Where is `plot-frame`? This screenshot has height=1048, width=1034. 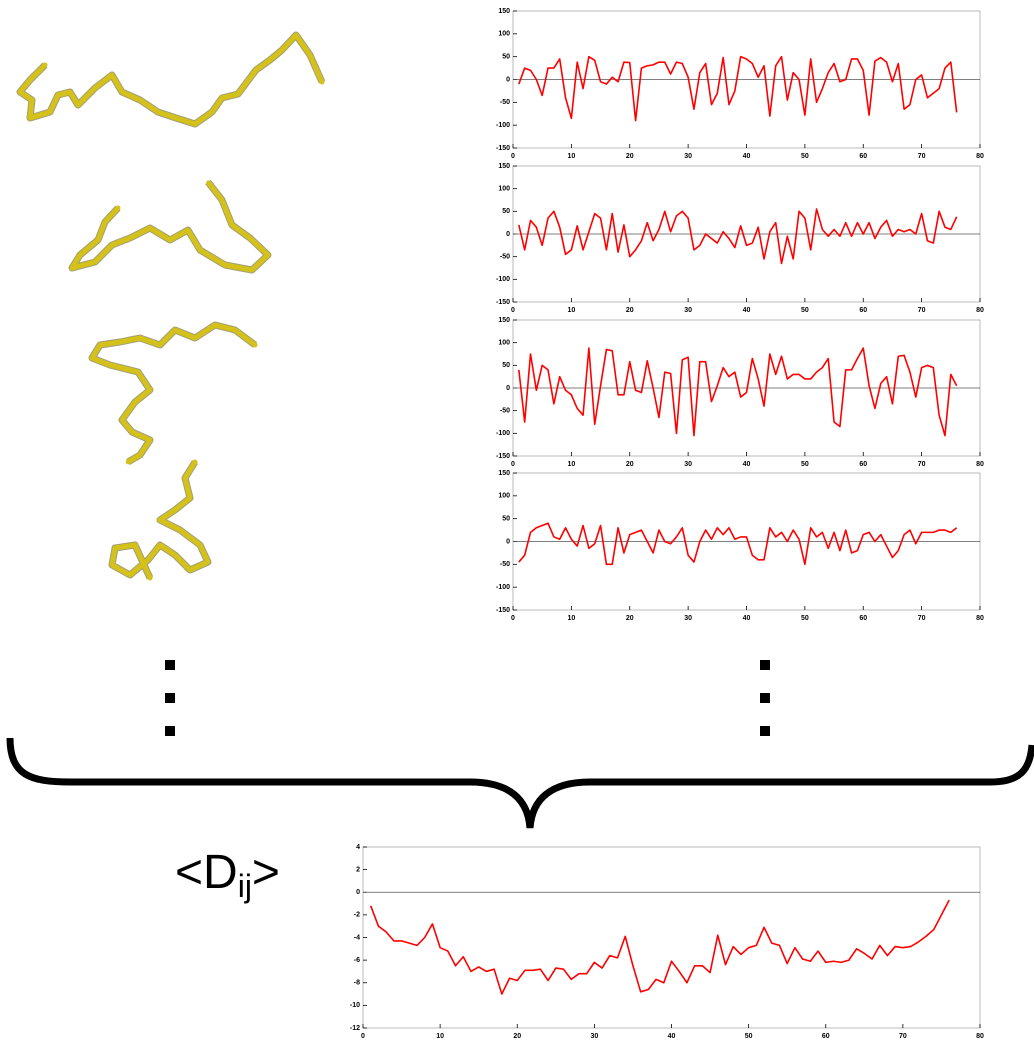
plot-frame is located at coordinates (671, 937).